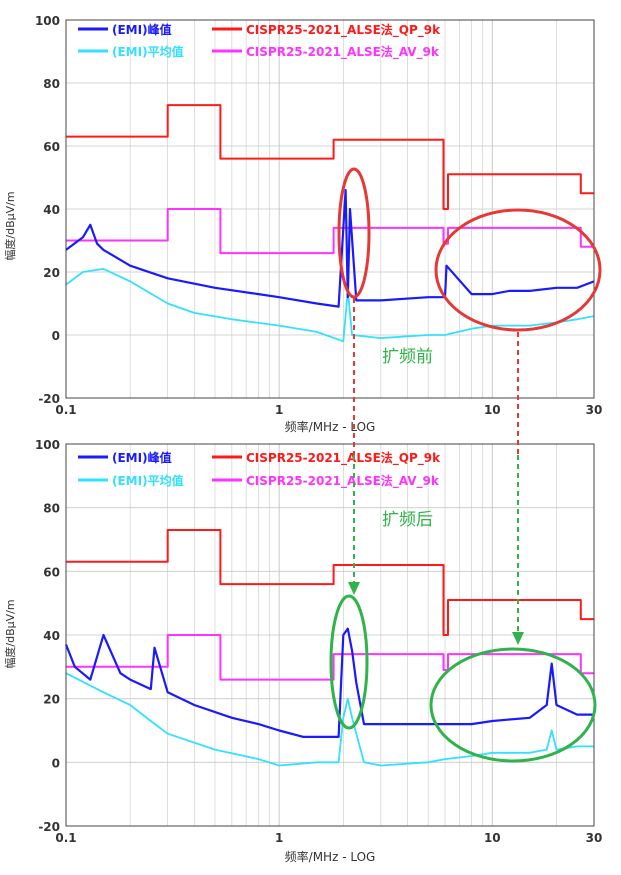 The image size is (621, 875). Describe the element at coordinates (407, 520) in the screenshot. I see `annotation-after: 扩频后` at that location.